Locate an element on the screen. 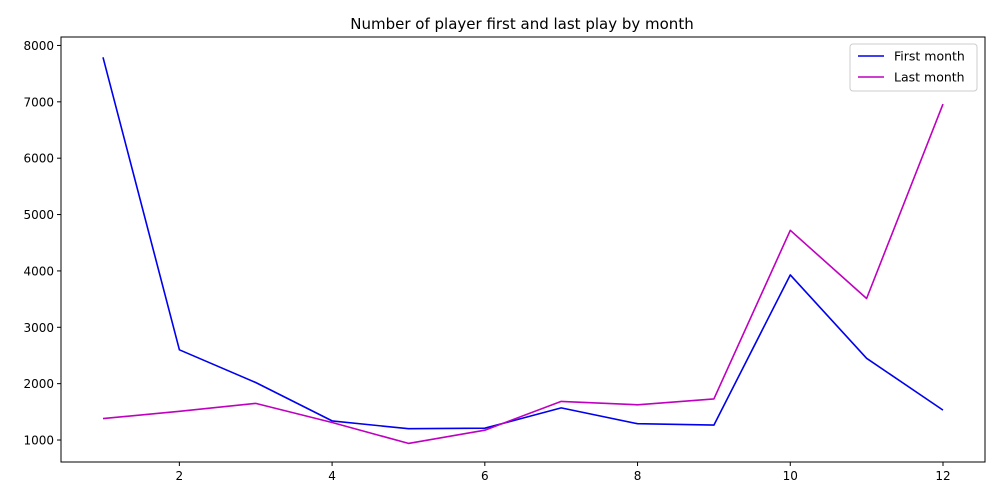 This screenshot has height=500, width=1000. legend-label-first-month: First month is located at coordinates (929, 56).